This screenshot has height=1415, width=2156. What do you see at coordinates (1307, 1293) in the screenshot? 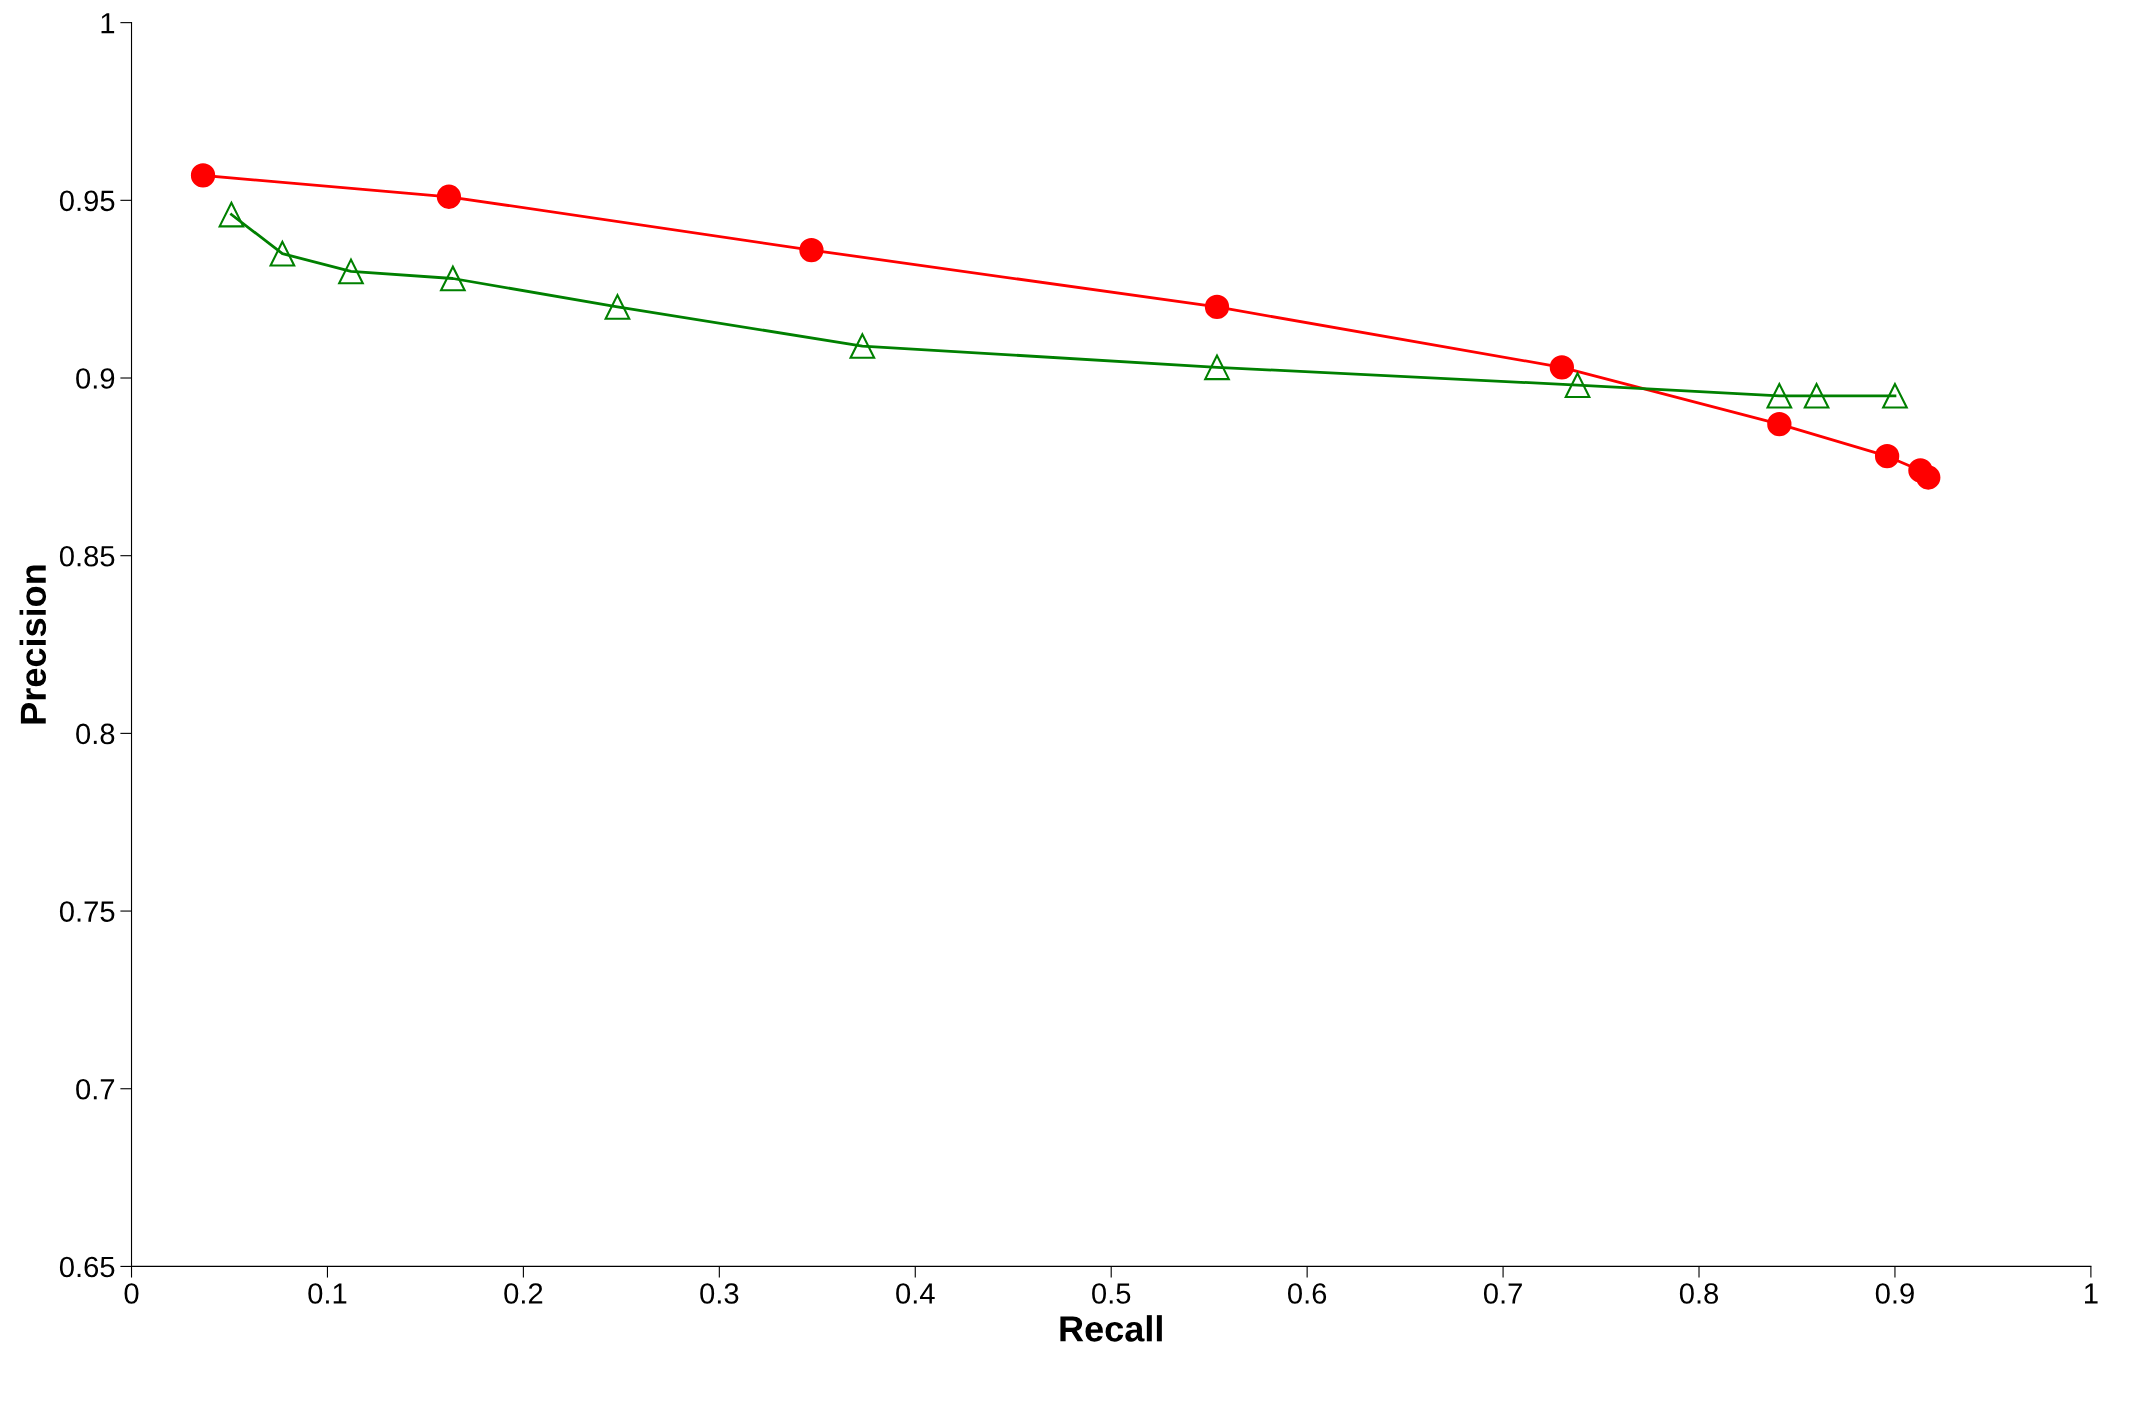
I see `x-tick-label: 0.6` at bounding box center [1307, 1293].